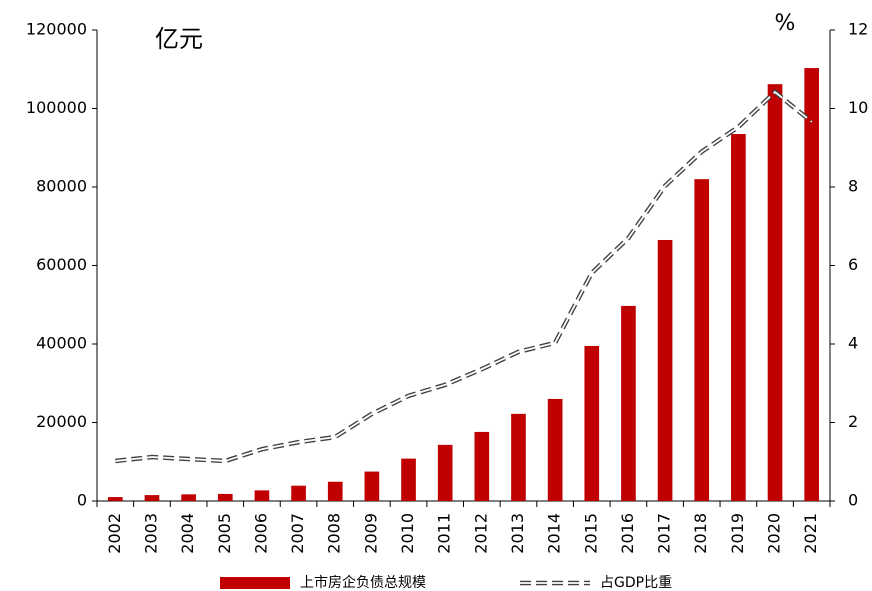 The width and height of the screenshot is (872, 591). Describe the element at coordinates (785, 23) in the screenshot. I see `y2-unit-label: %` at that location.